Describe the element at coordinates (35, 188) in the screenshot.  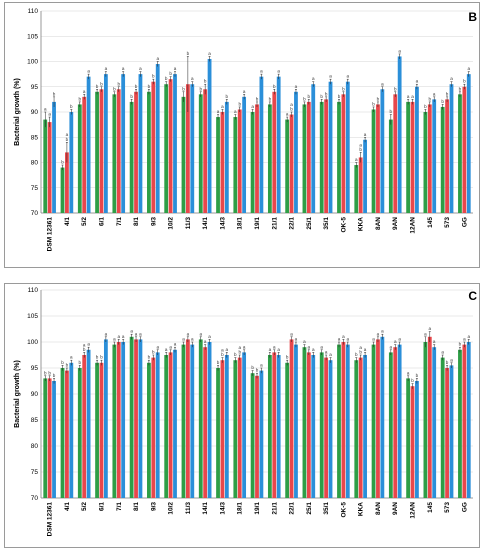
I see `y-tick-label: 75` at that location.